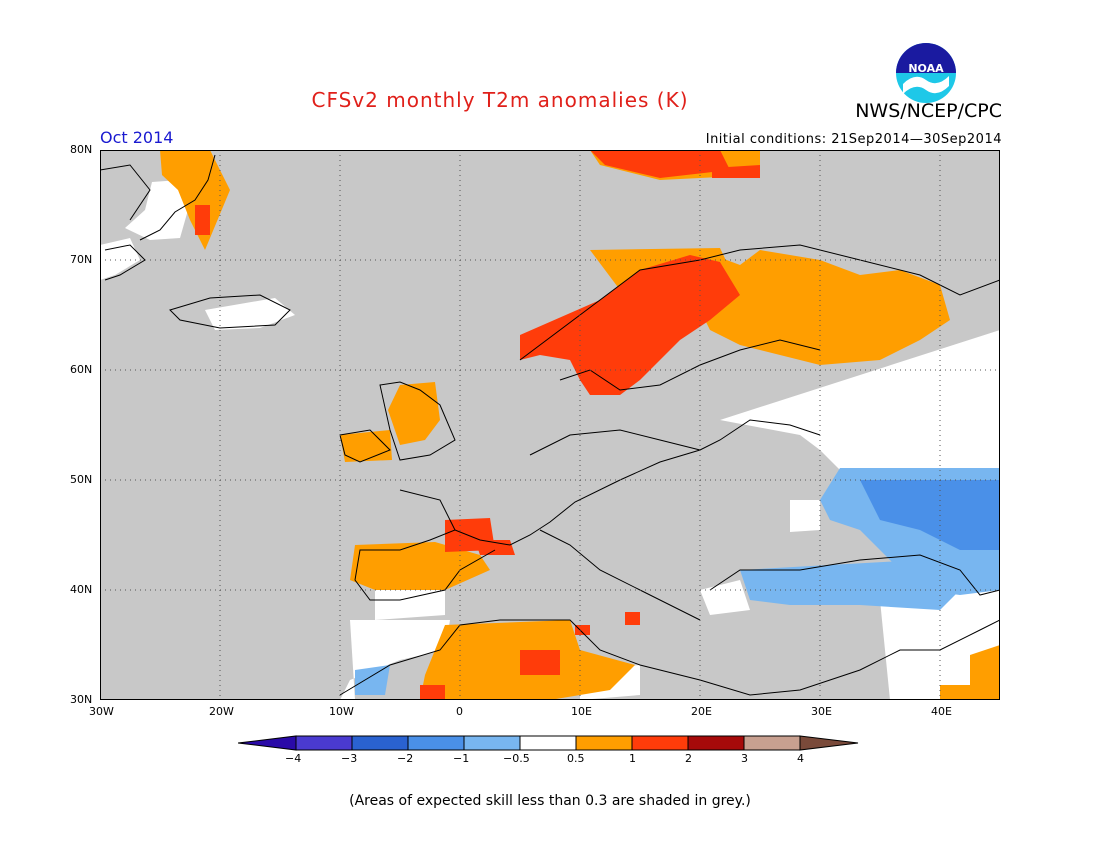 This screenshot has width=1100, height=850. What do you see at coordinates (101, 711) in the screenshot?
I see `lon-tick-30w: 30W` at bounding box center [101, 711].